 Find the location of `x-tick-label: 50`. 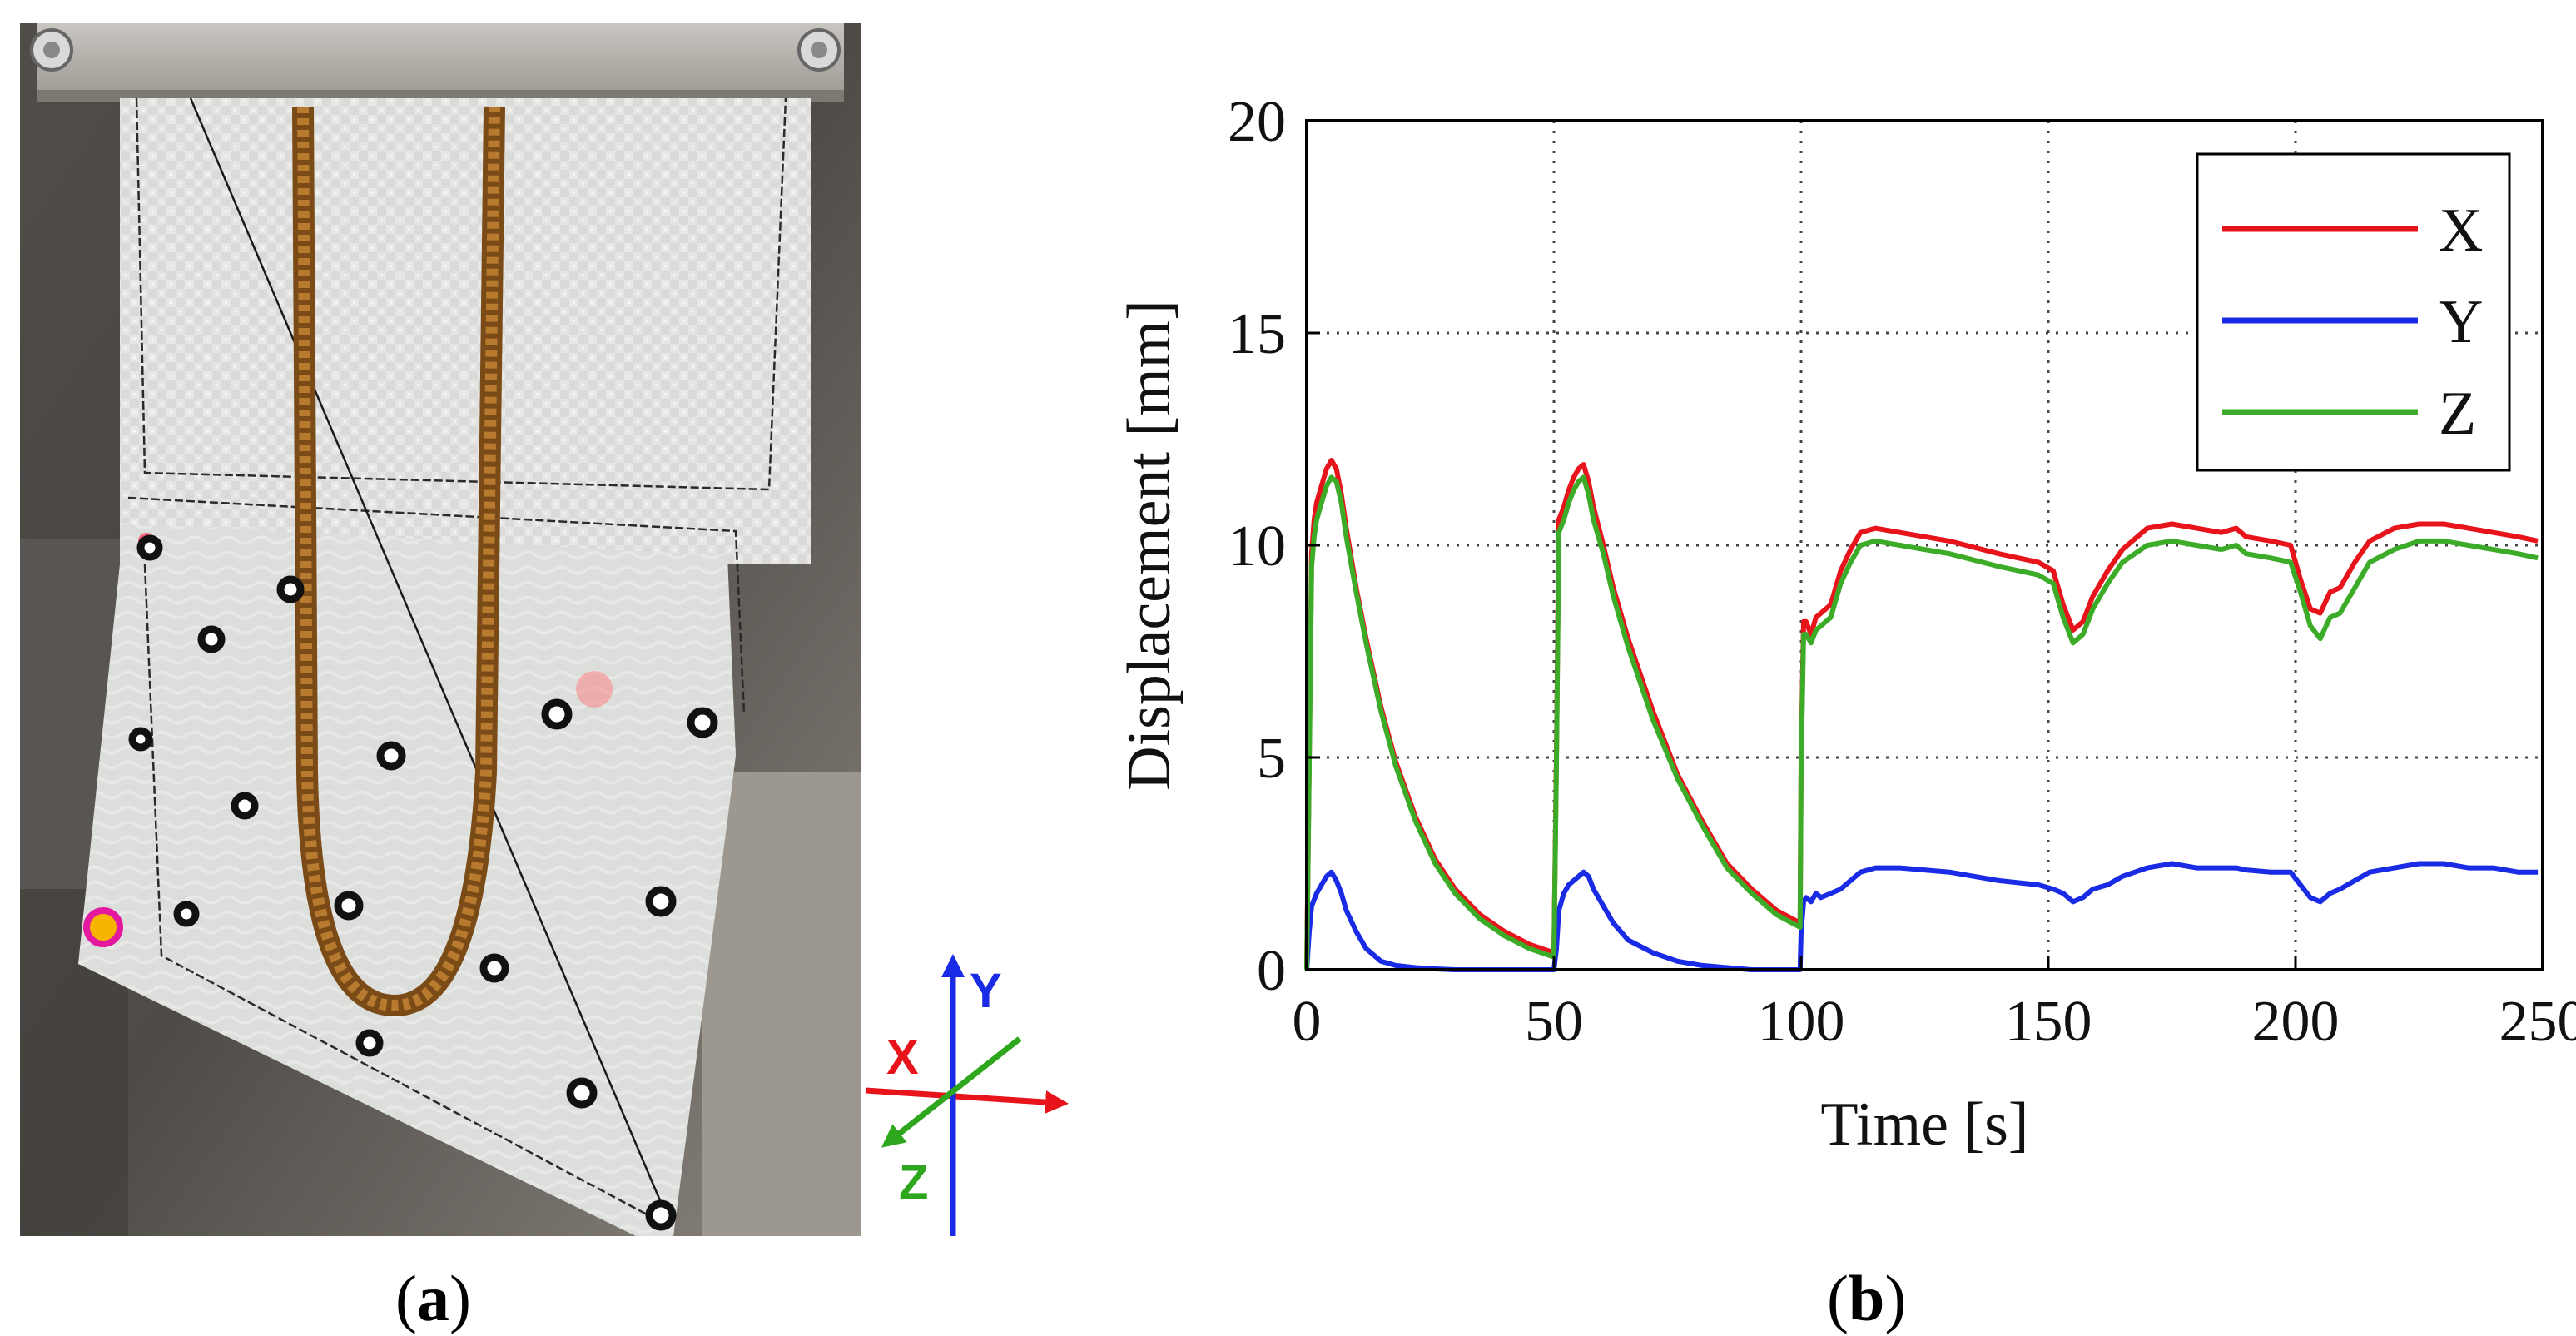

x-tick-label: 50 is located at coordinates (1554, 1022).